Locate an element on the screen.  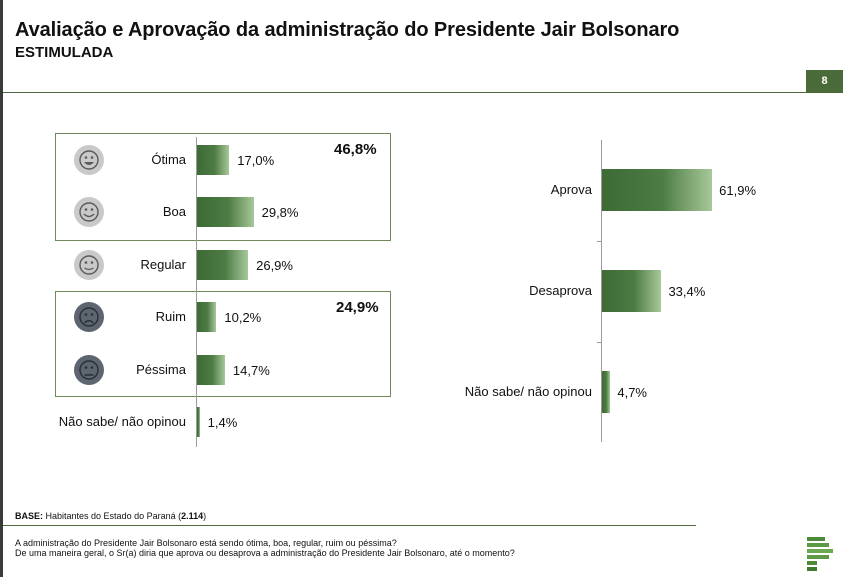
value-label: 4,7% is located at coordinates (632, 392).